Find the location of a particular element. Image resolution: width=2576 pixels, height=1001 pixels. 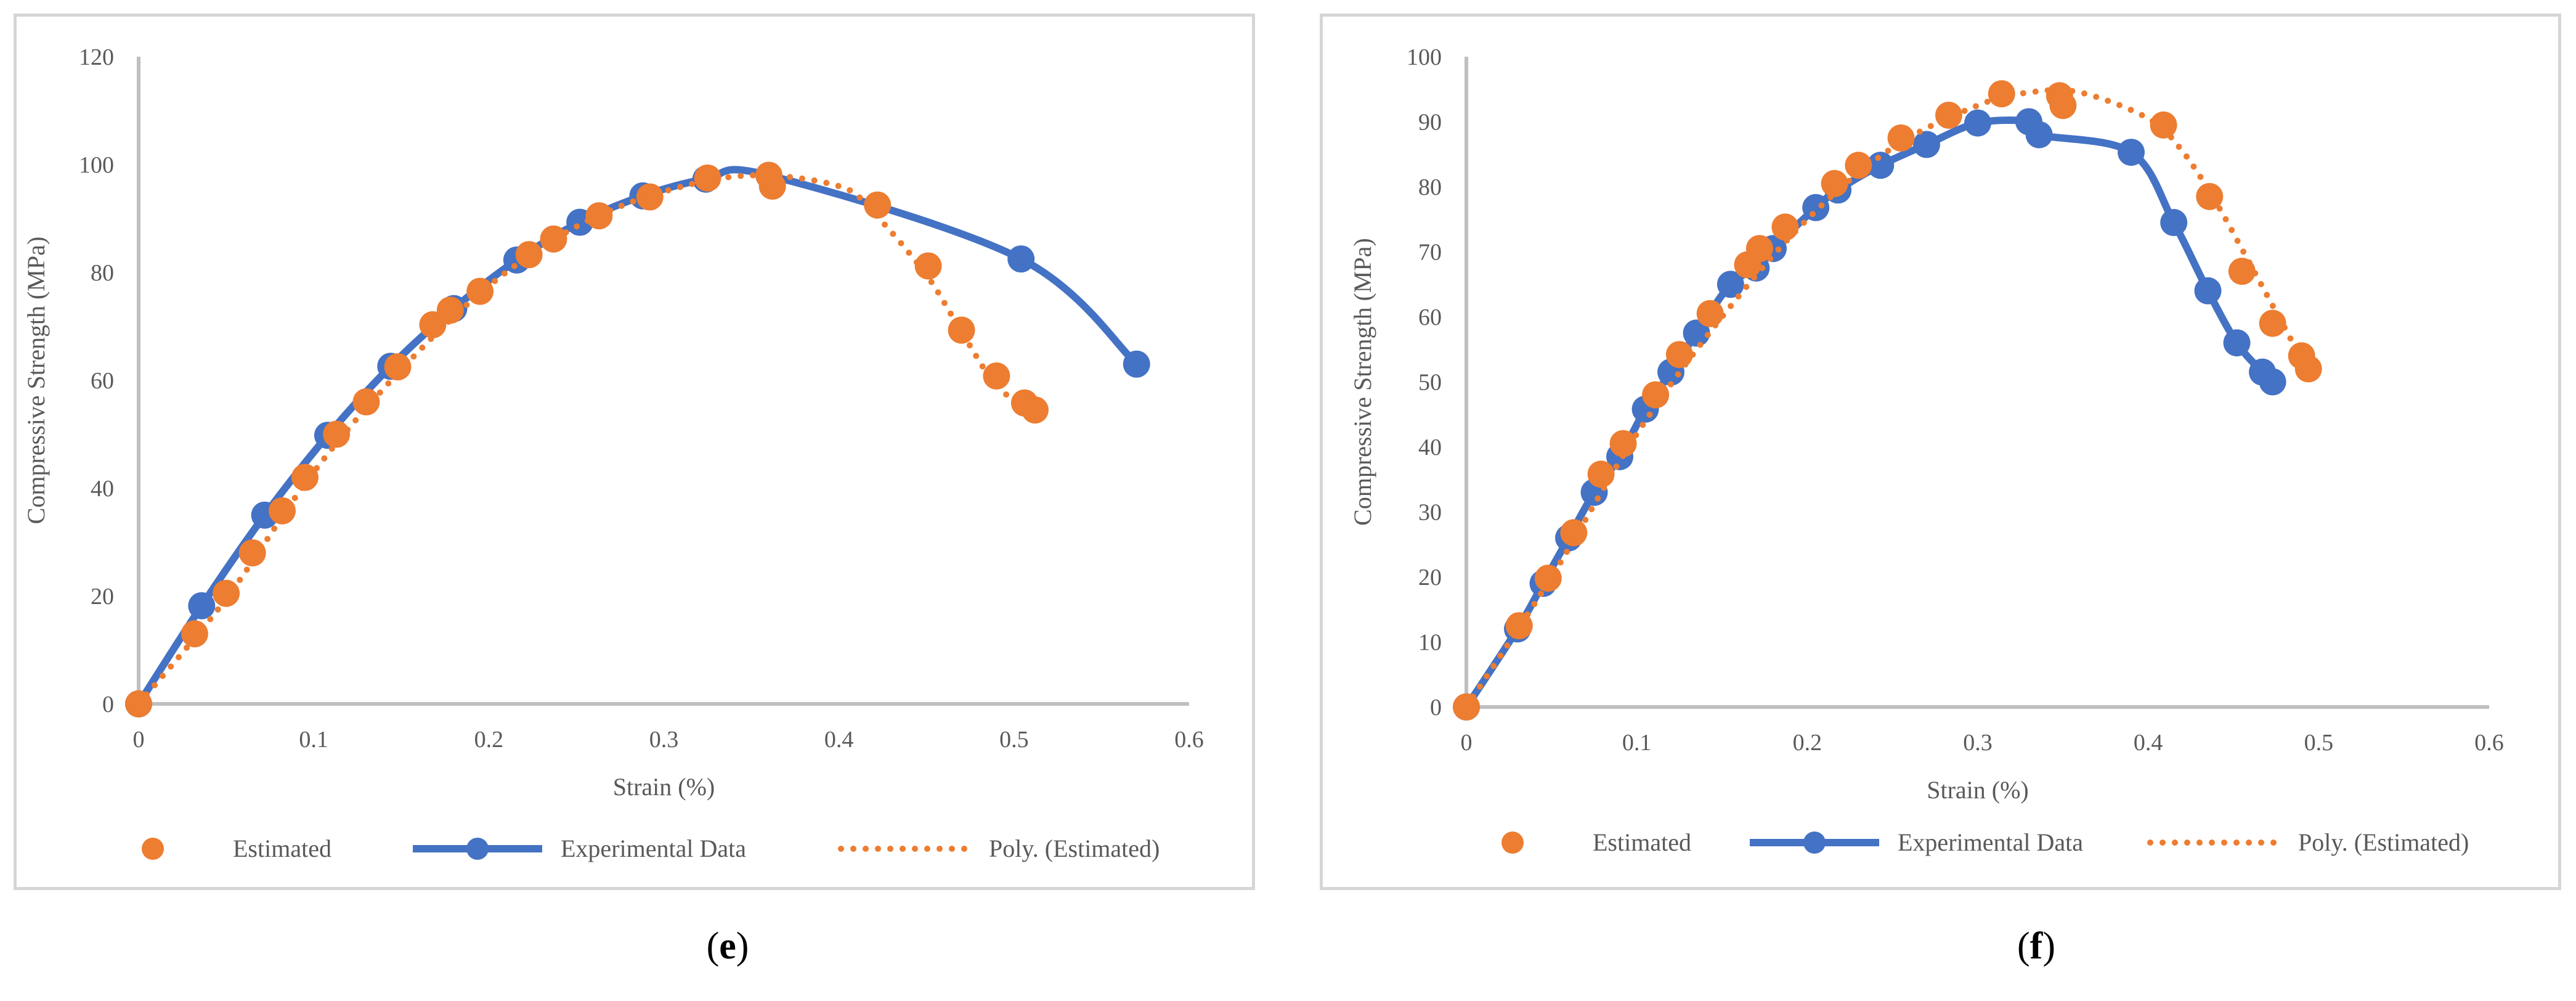

x-tick-label-f: 0 is located at coordinates (1467, 743).